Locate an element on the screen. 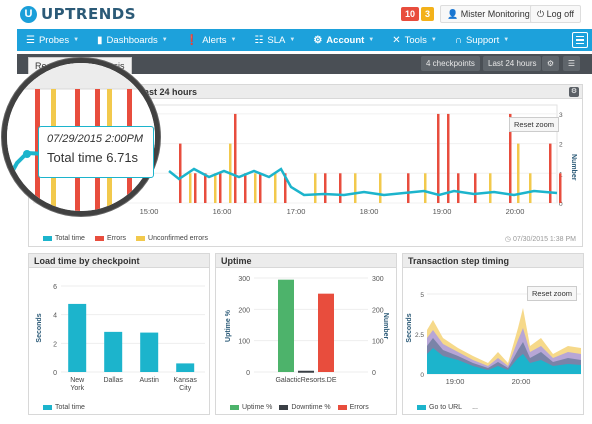 The image size is (592, 424). x-tick-label: 16:00 is located at coordinates (222, 211).